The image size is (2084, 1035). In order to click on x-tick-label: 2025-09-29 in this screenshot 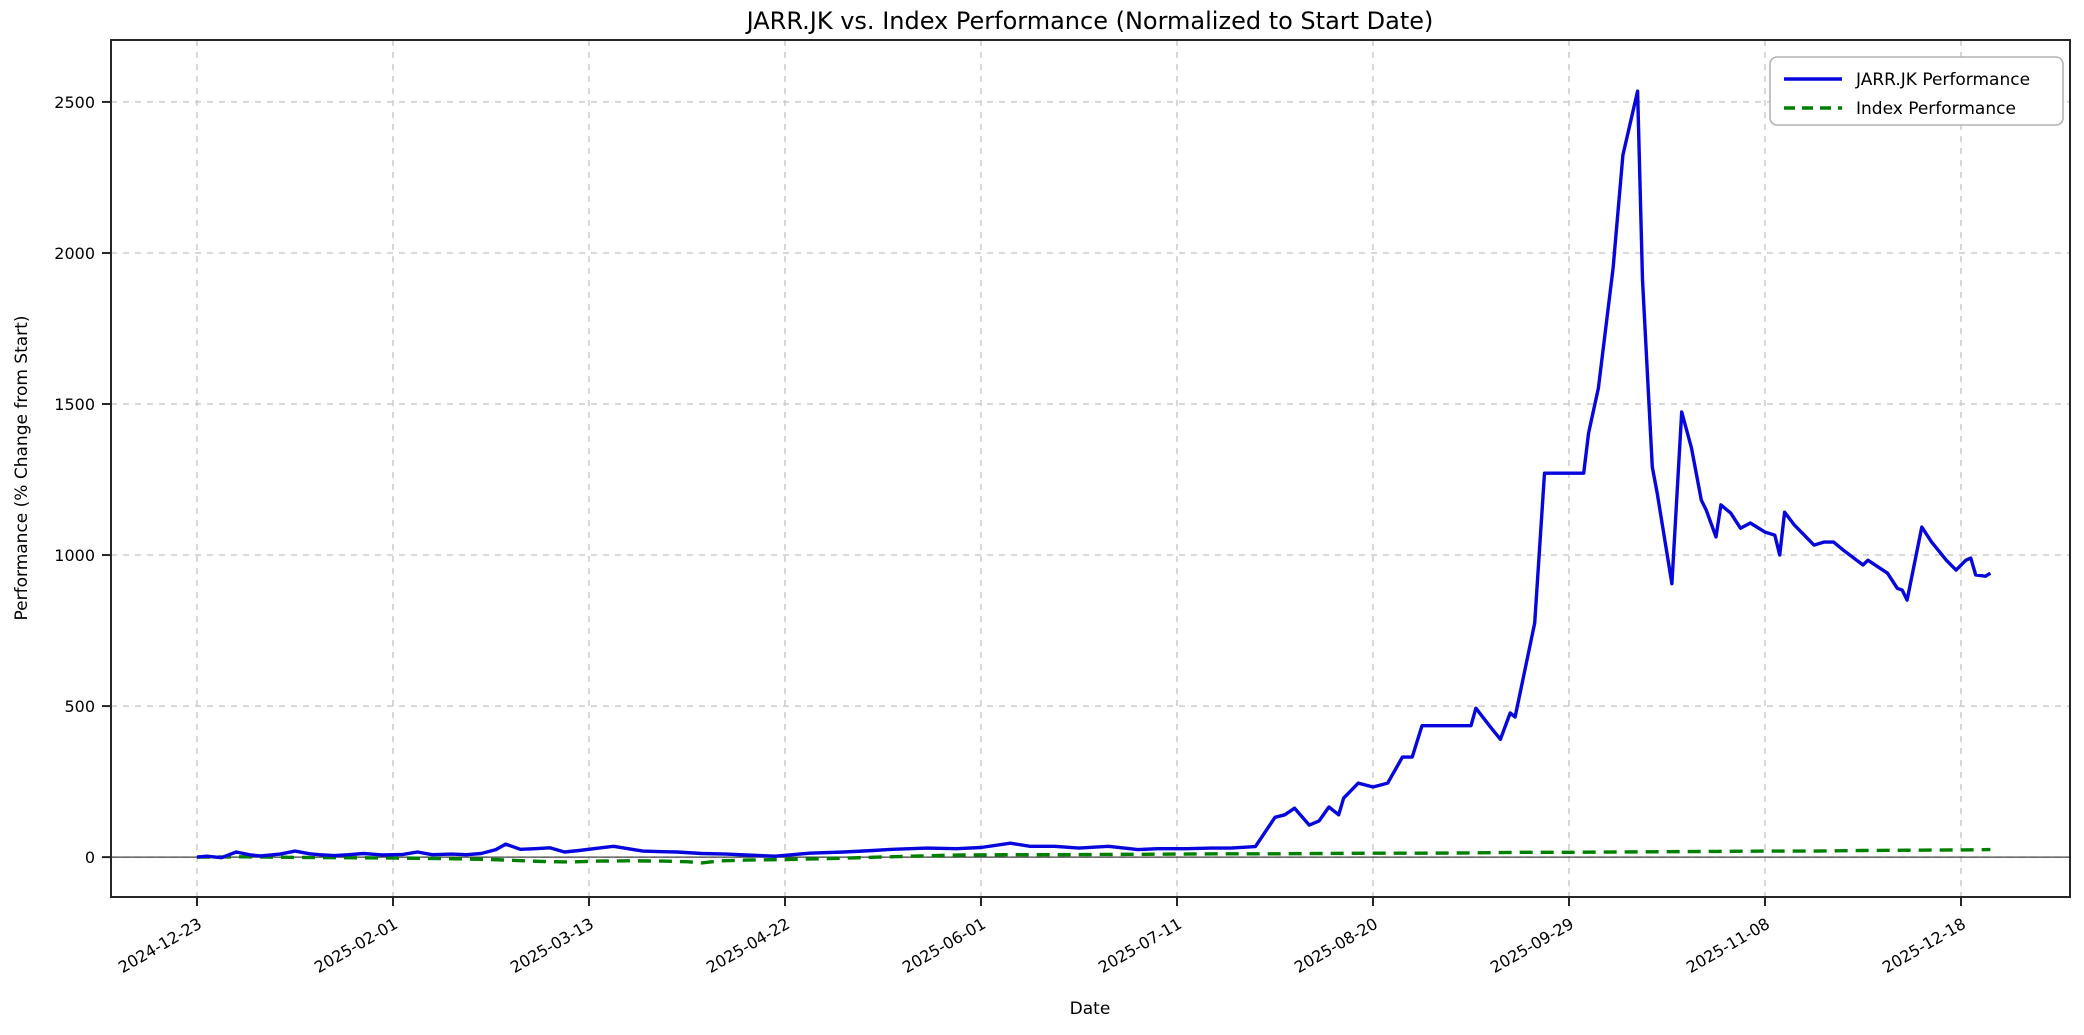, I will do `click(1532, 945)`.